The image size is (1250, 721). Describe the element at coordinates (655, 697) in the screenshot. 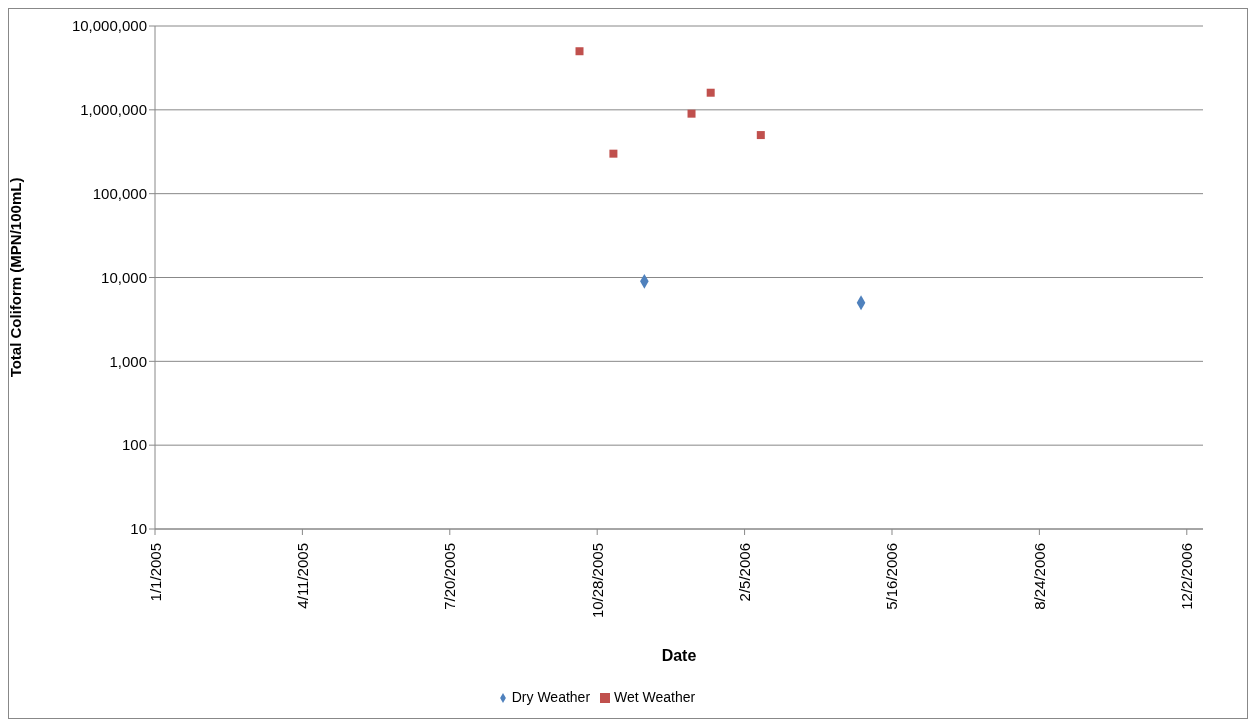

I see `legend-label: Wet Weather` at that location.